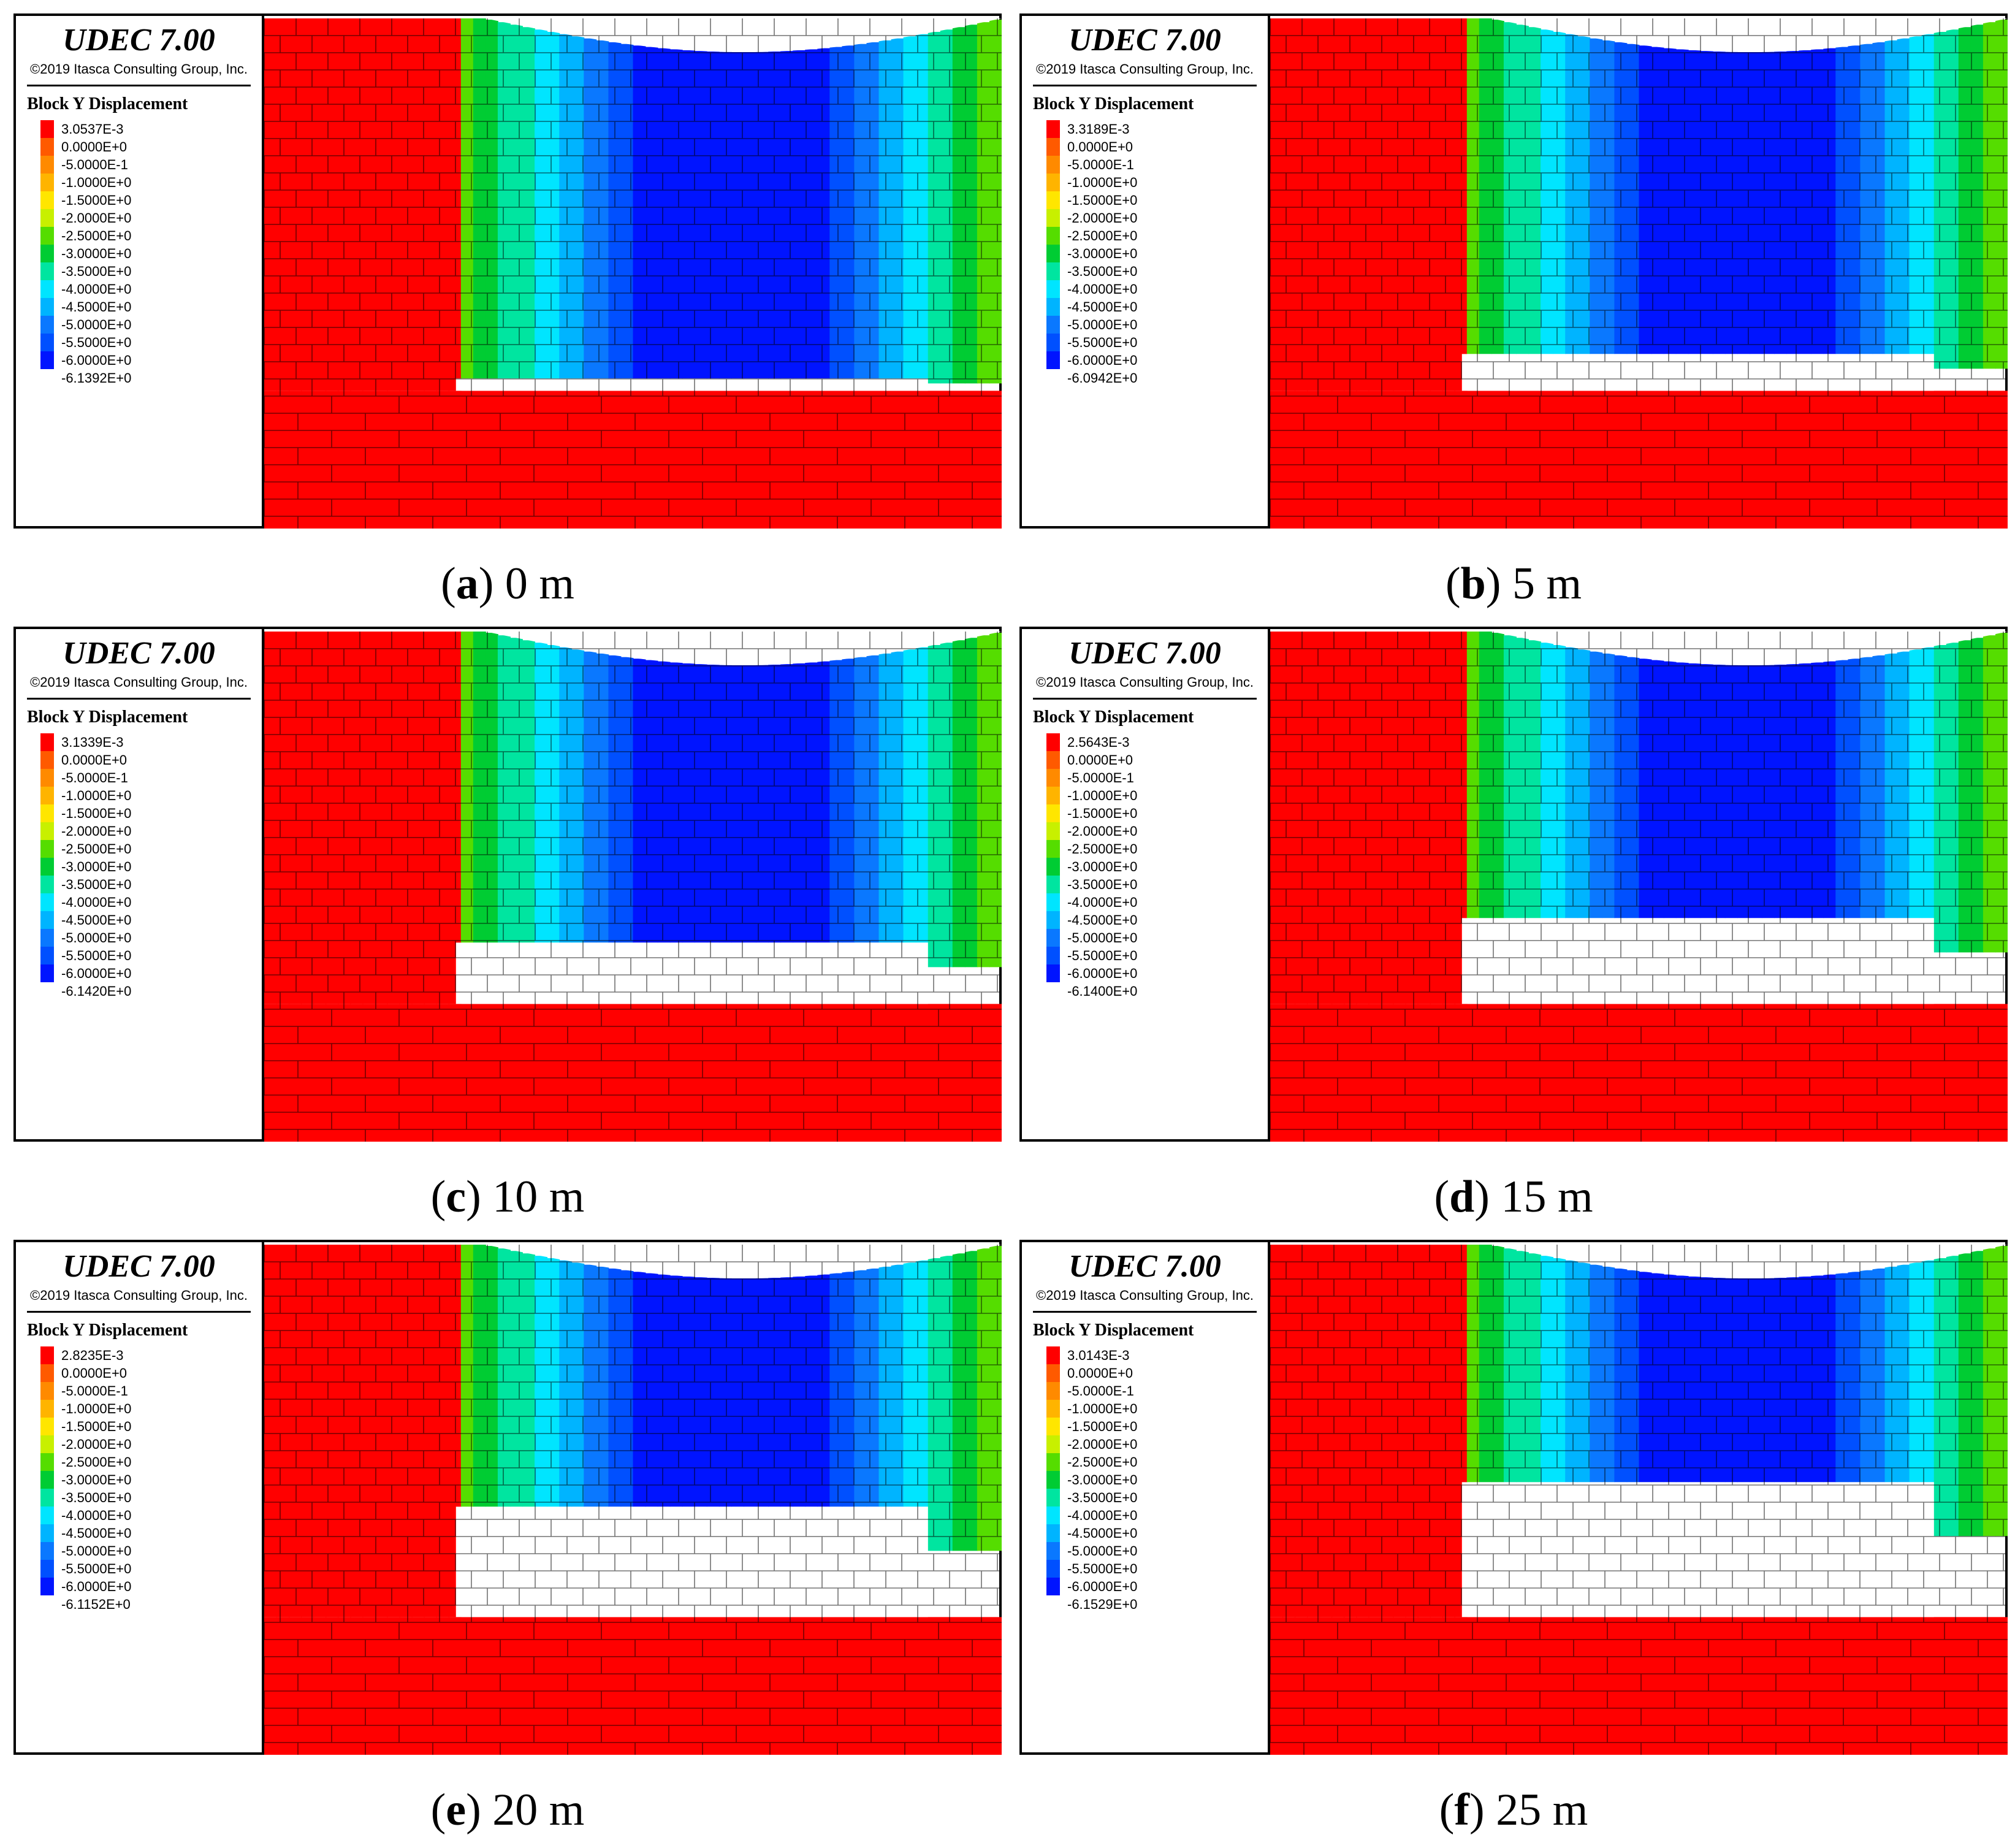  I want to click on caption-letter: a, so click(467, 584).